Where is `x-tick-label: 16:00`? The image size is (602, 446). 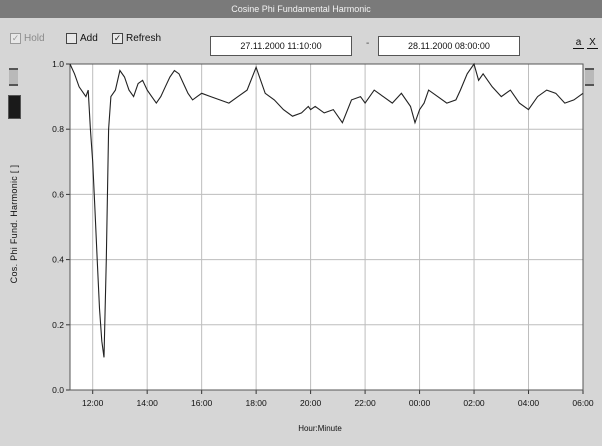
x-tick-label: 16:00 is located at coordinates (202, 403).